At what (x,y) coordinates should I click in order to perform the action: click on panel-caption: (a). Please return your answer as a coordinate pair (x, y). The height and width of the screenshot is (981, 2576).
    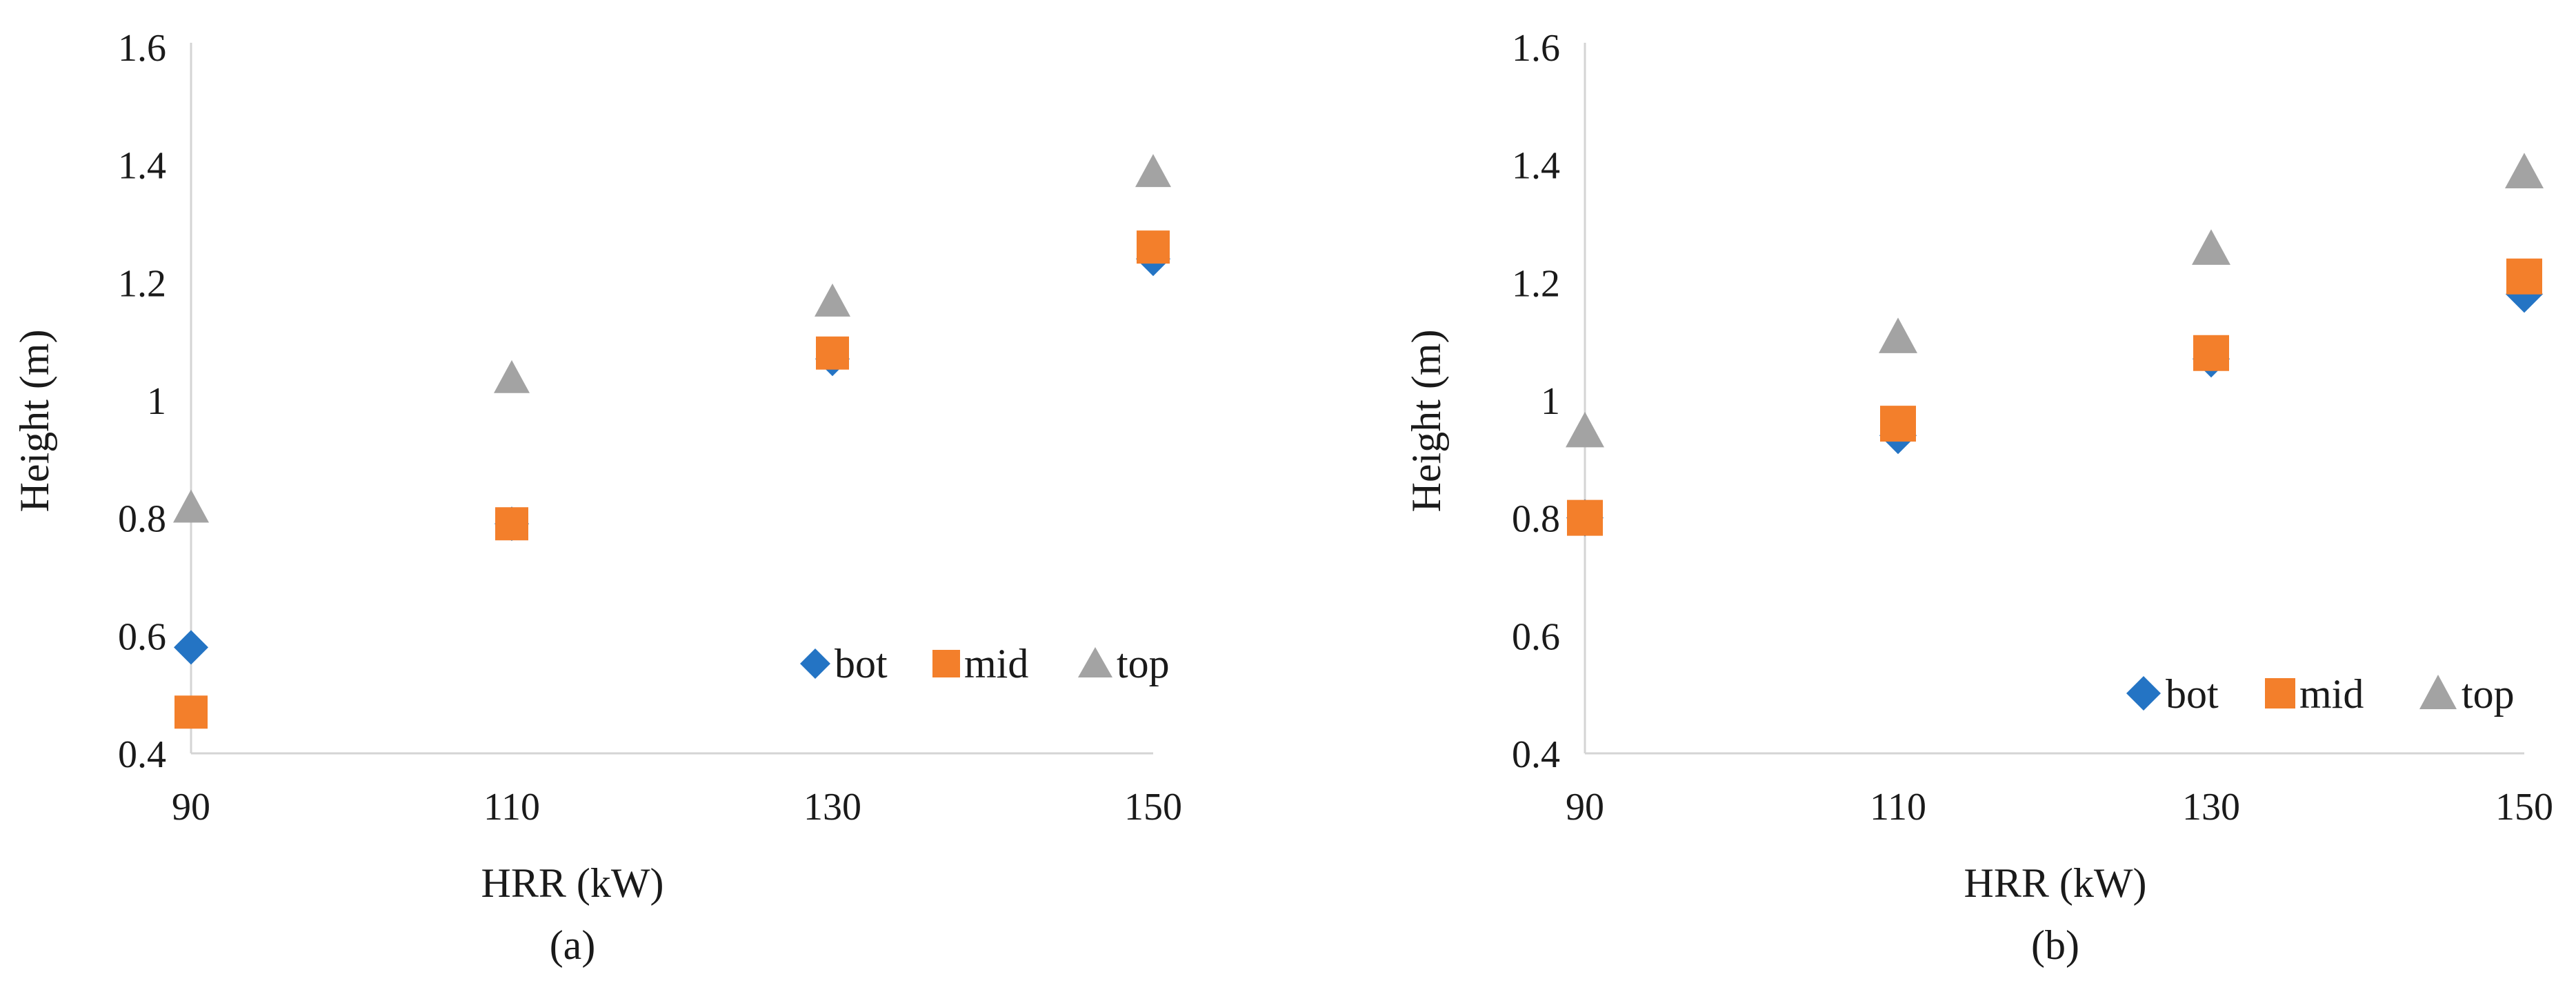
    Looking at the image, I should click on (573, 945).